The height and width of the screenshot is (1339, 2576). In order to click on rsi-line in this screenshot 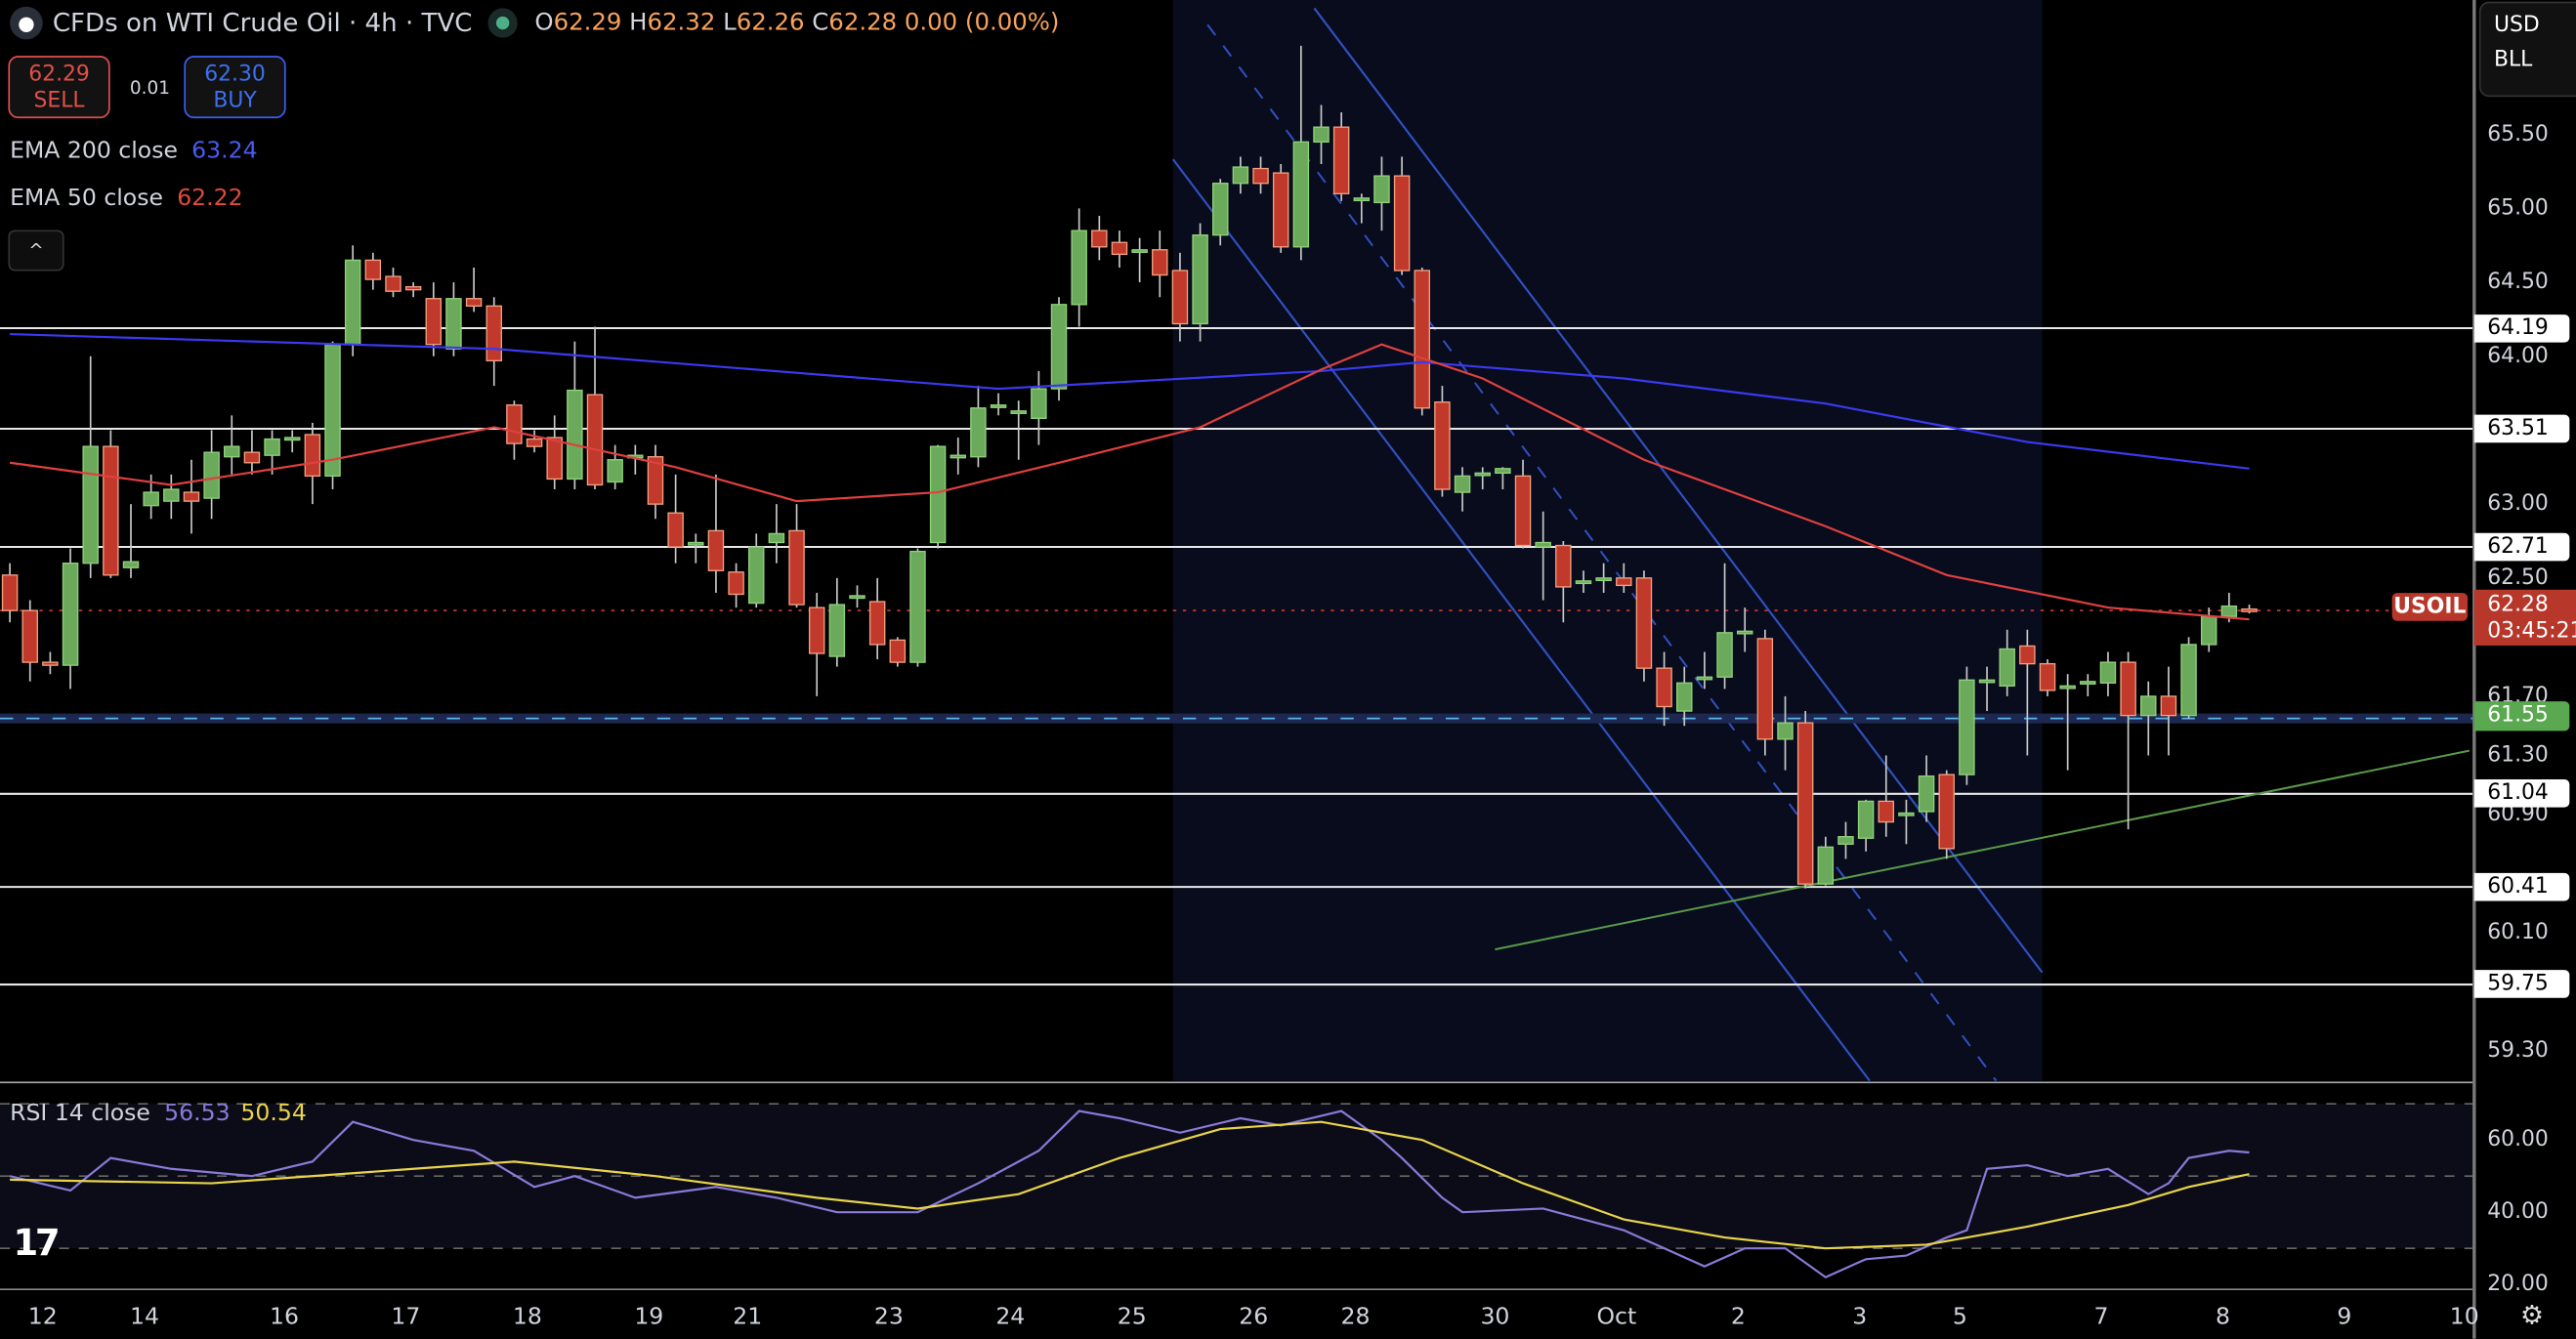, I will do `click(1129, 1194)`.